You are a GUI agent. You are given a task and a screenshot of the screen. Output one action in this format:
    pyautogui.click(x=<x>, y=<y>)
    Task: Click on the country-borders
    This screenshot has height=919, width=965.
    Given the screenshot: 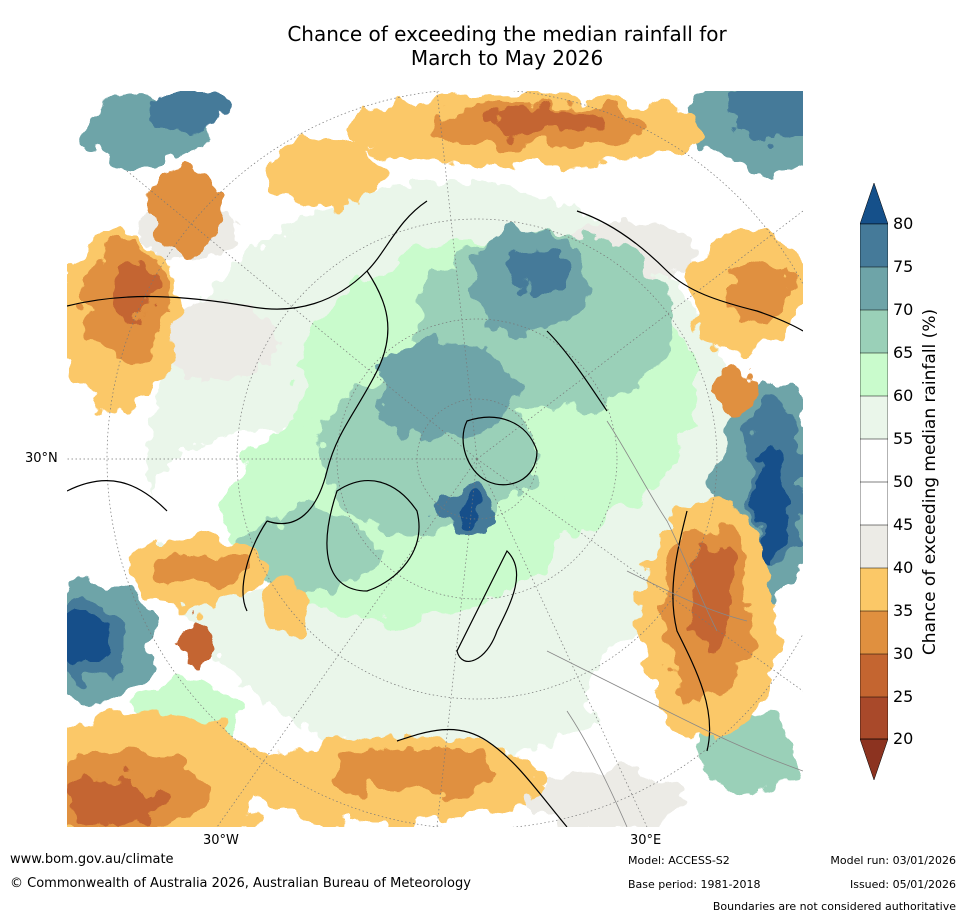 What is the action you would take?
    pyautogui.click(x=674, y=623)
    